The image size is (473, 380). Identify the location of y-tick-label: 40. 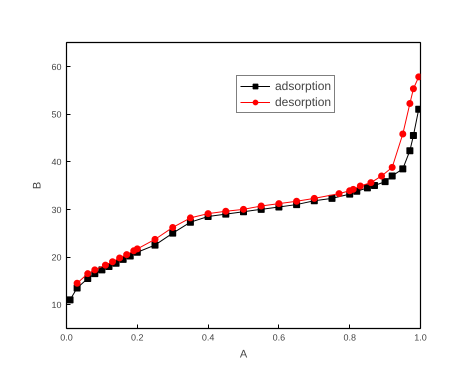
(56, 162).